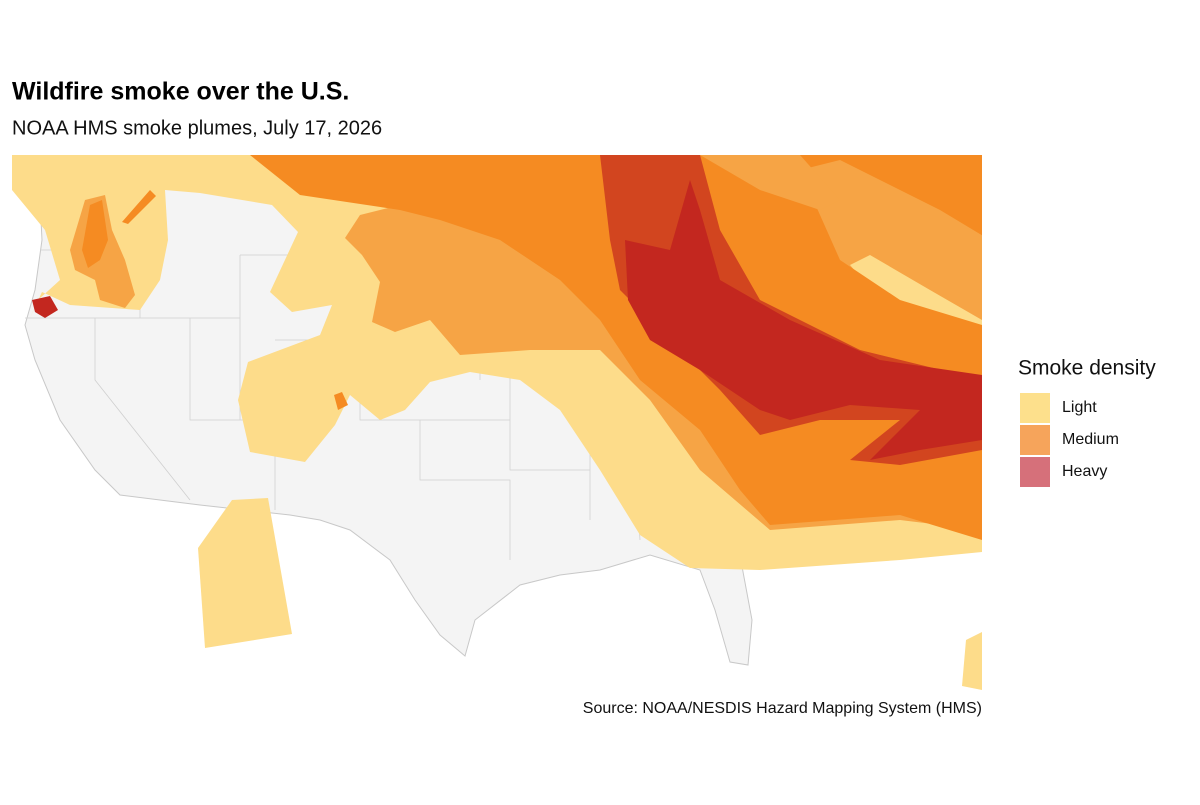 Image resolution: width=1200 pixels, height=805 pixels. I want to click on subtitle: NOAA HMS smoke plumes, July 17, 2026, so click(197, 128).